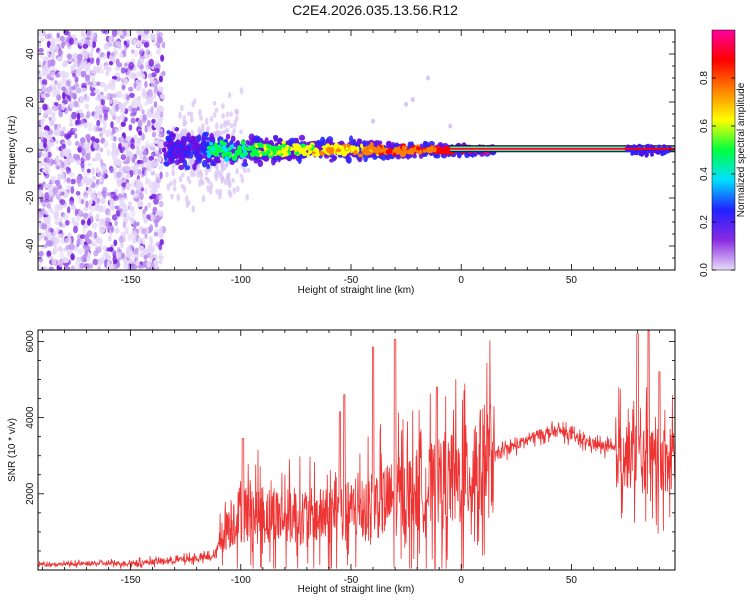 Image resolution: width=750 pixels, height=600 pixels. Describe the element at coordinates (12, 150) in the screenshot. I see `heatmap-y-axis-title: Frequency (Hz)` at that location.